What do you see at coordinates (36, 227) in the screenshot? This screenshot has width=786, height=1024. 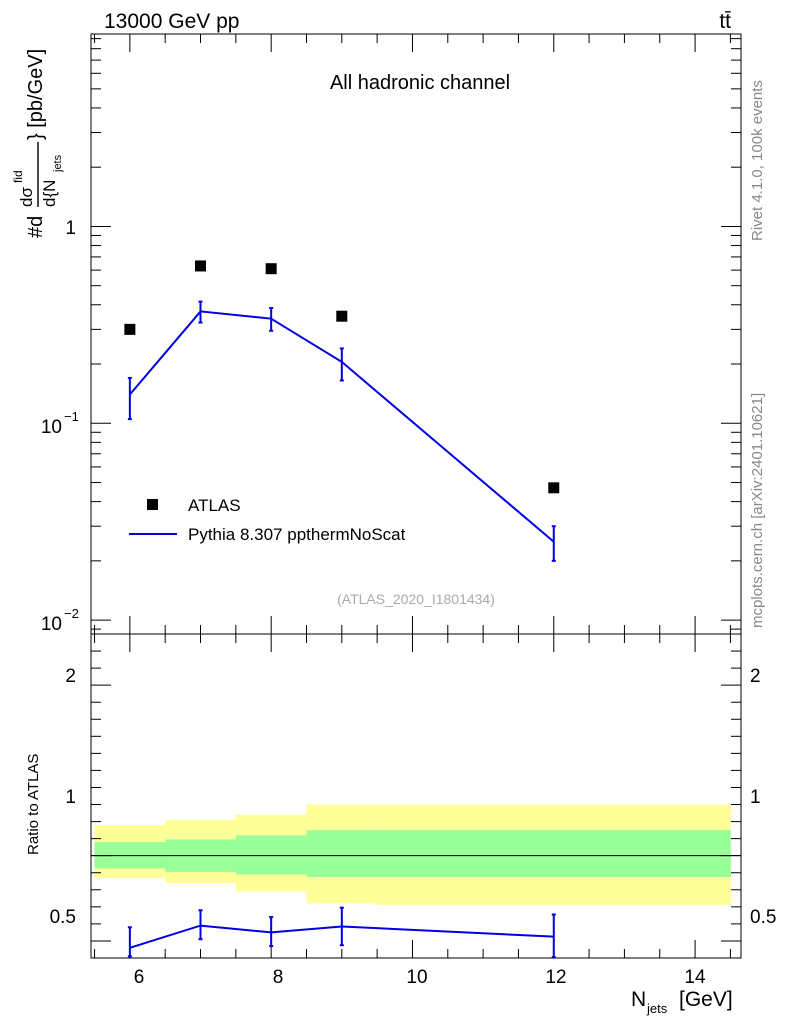 I see `y-label-prefix: #d` at bounding box center [36, 227].